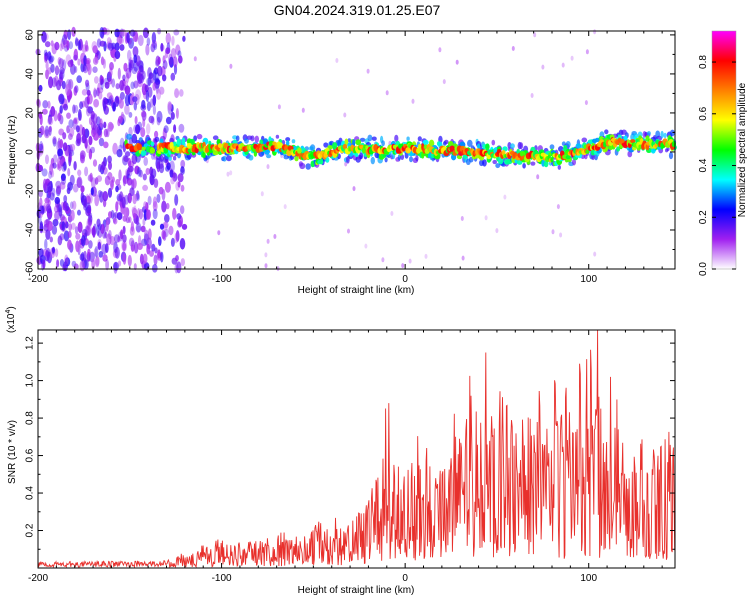 This screenshot has height=600, width=750. I want to click on snr-multiplier-exp: 4, so click(8, 312).